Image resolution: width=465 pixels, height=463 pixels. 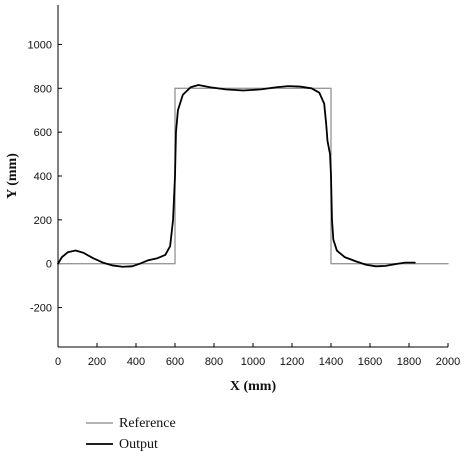 What do you see at coordinates (43, 133) in the screenshot?
I see `y-tick-label: 600` at bounding box center [43, 133].